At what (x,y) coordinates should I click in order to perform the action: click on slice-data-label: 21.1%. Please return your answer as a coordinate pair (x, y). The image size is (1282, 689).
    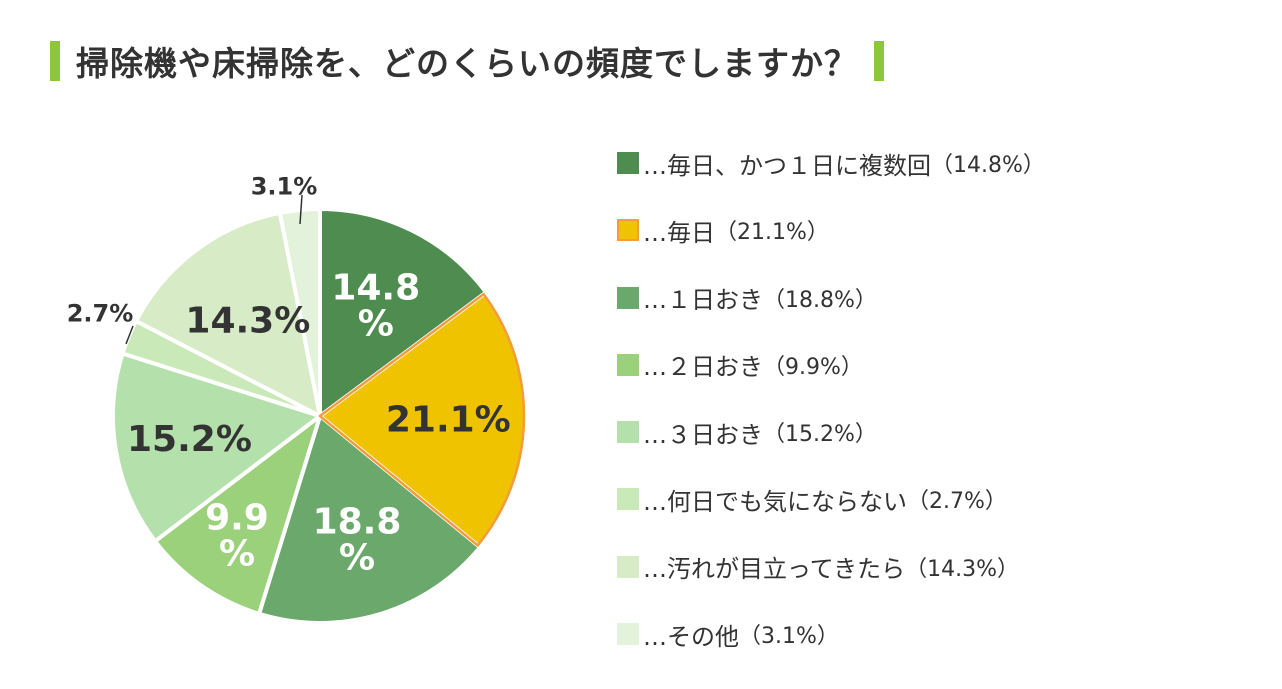
    Looking at the image, I should click on (448, 420).